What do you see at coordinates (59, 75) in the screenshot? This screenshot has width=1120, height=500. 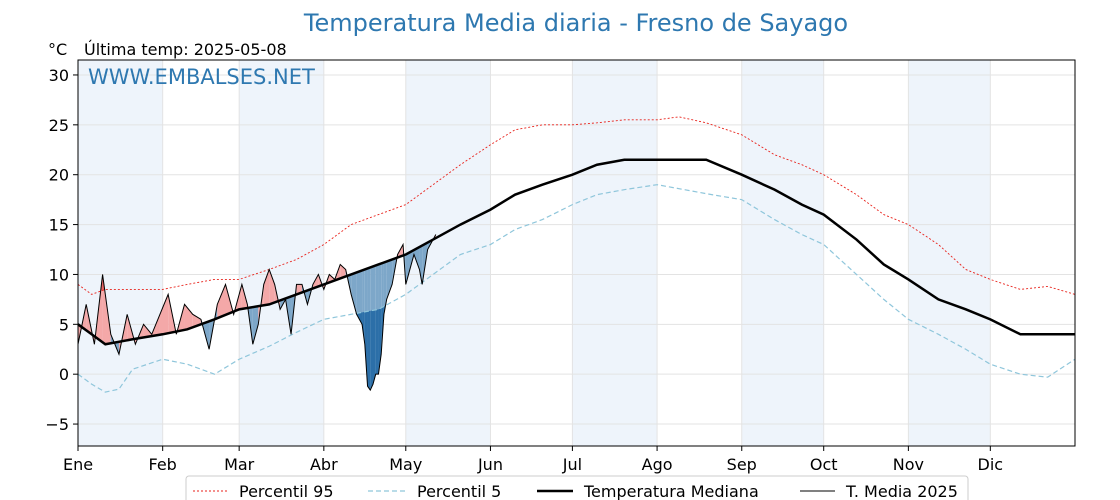 I see `y-tick-label: 30` at bounding box center [59, 75].